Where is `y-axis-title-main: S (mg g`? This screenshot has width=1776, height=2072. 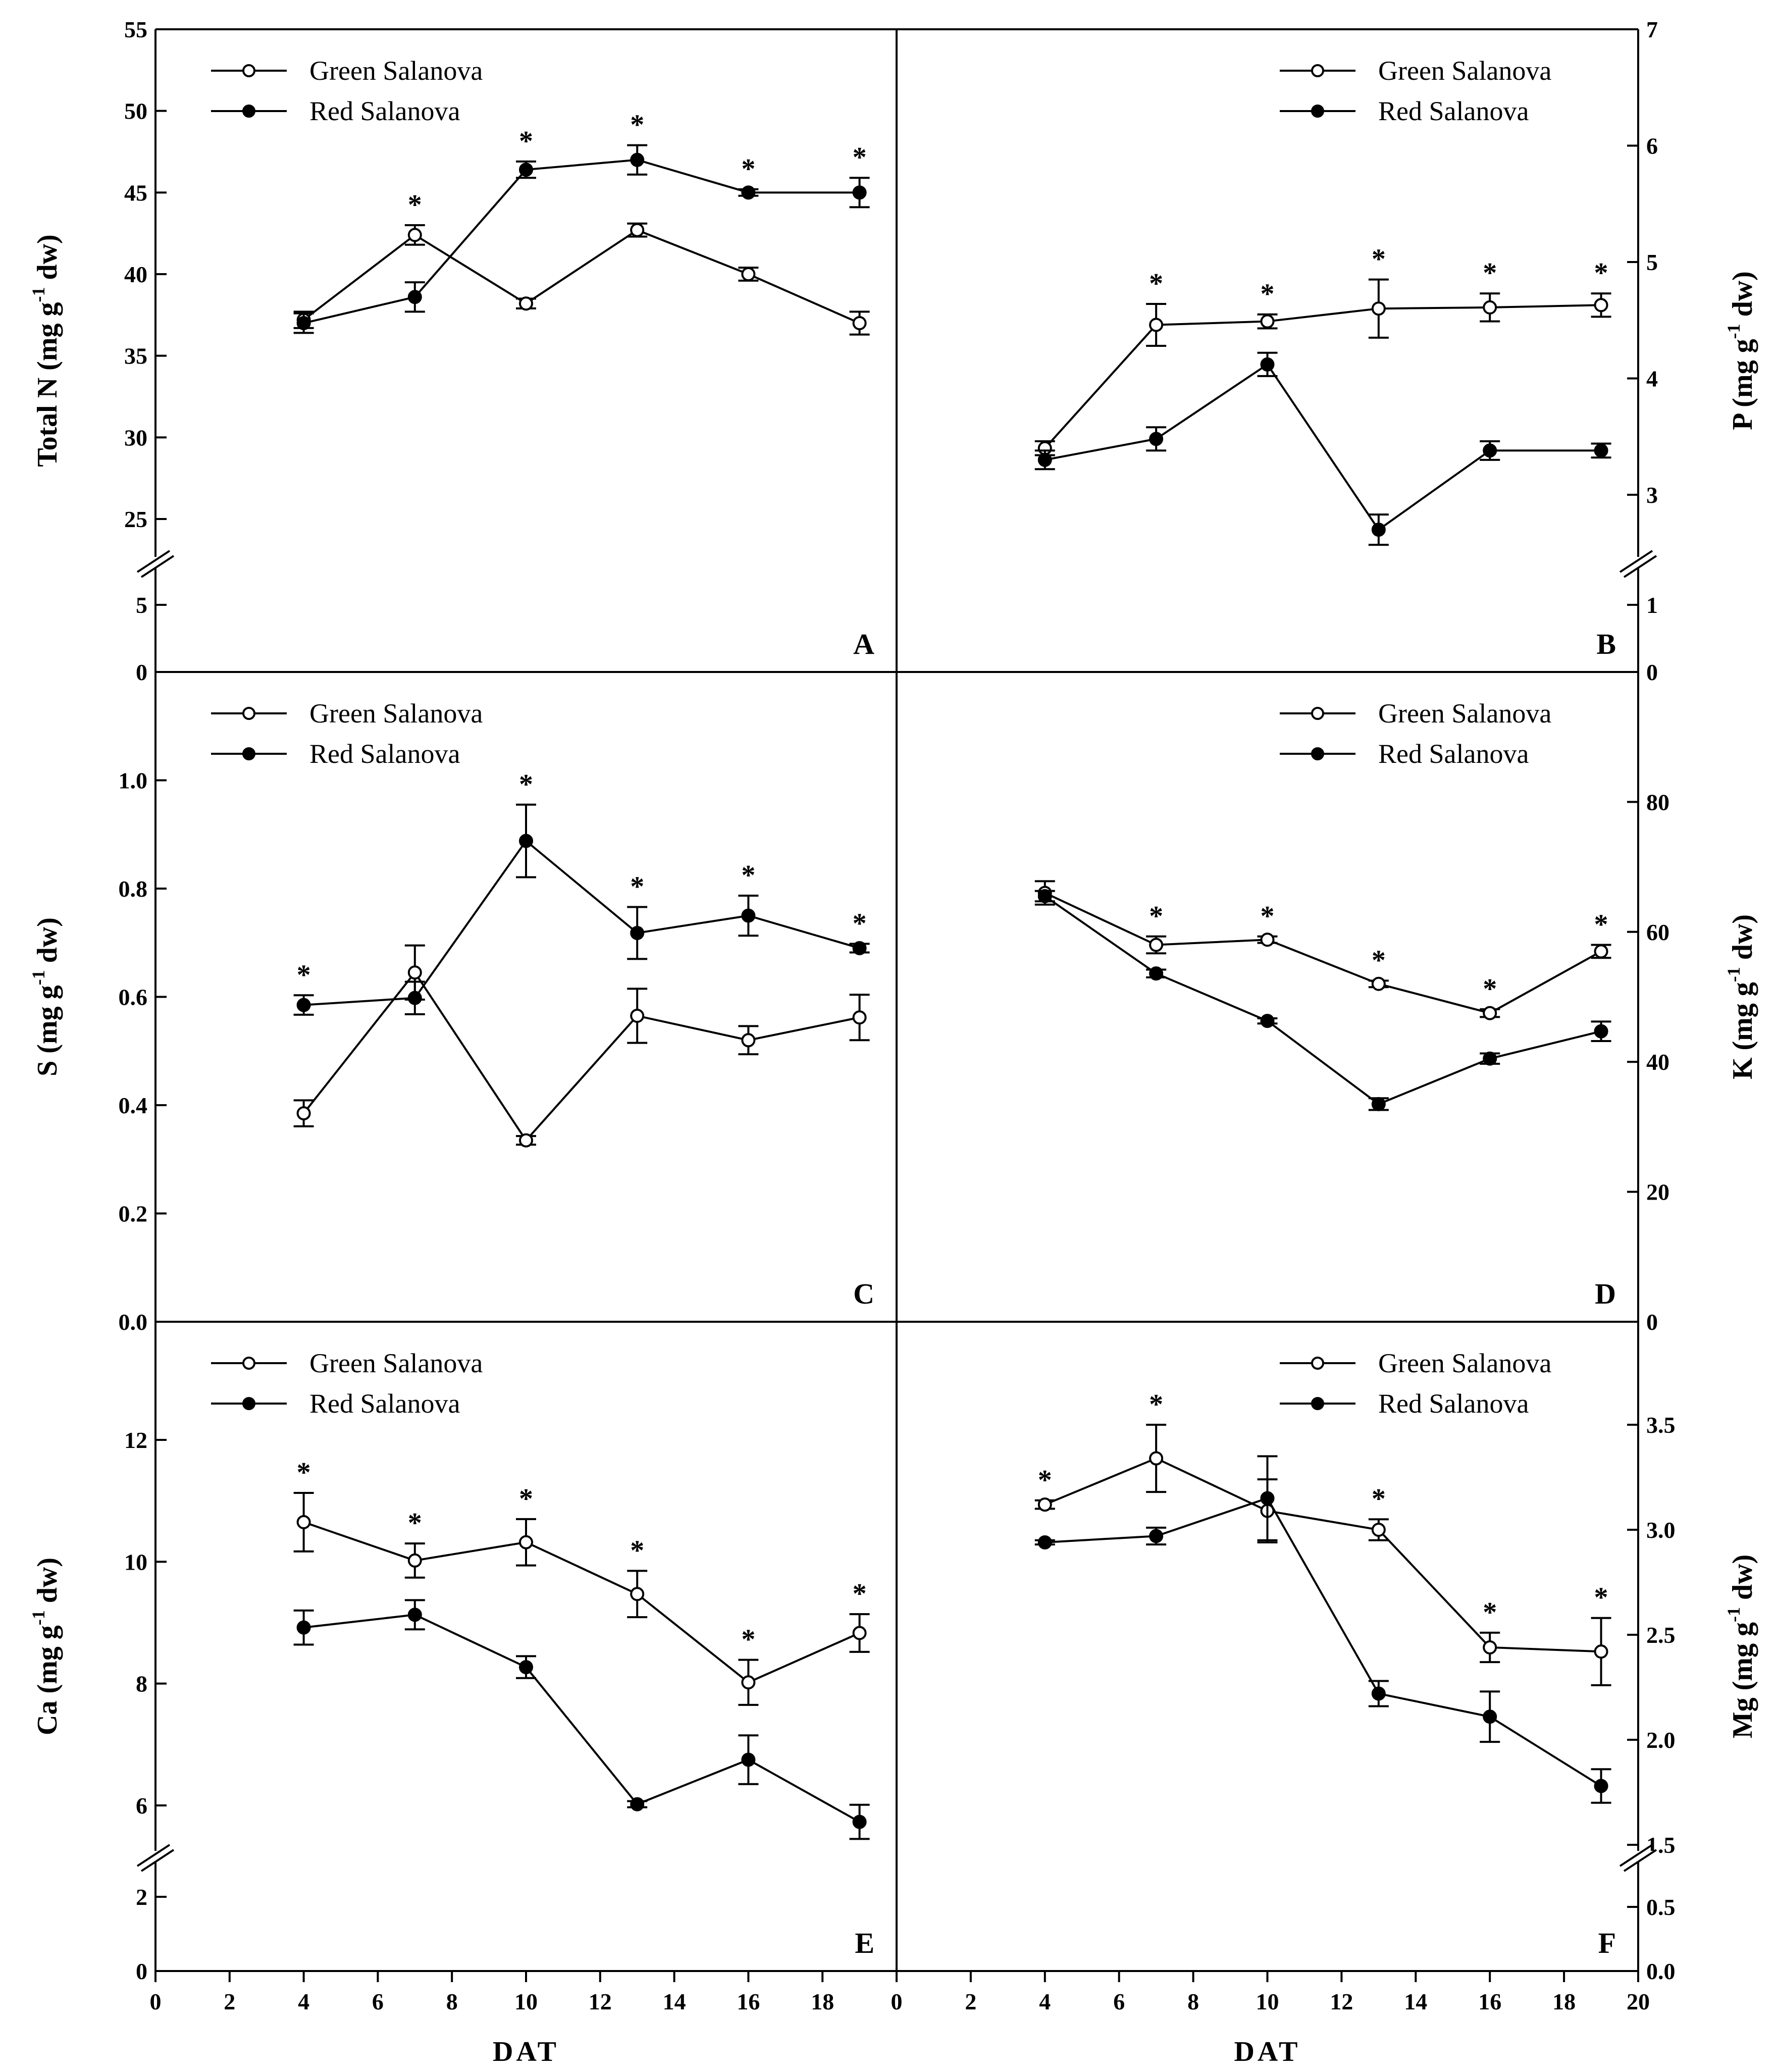
y-axis-title-main: S (mg g is located at coordinates (47, 1030).